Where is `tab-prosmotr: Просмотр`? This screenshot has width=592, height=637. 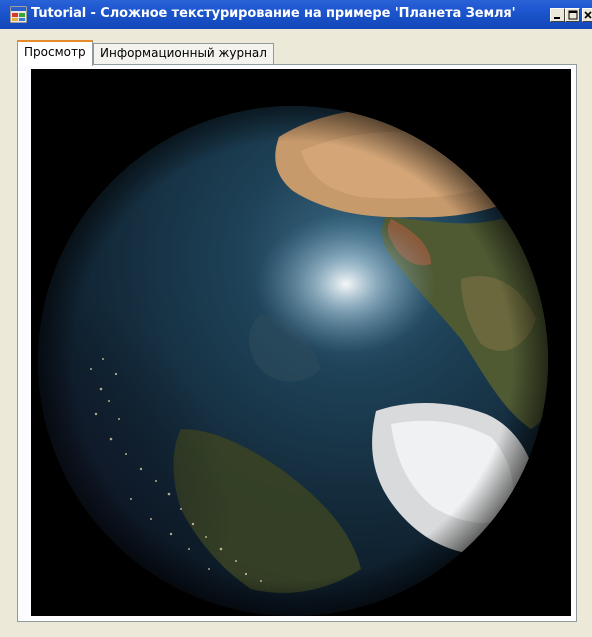
tab-prosmotr: Просмотр is located at coordinates (55, 53).